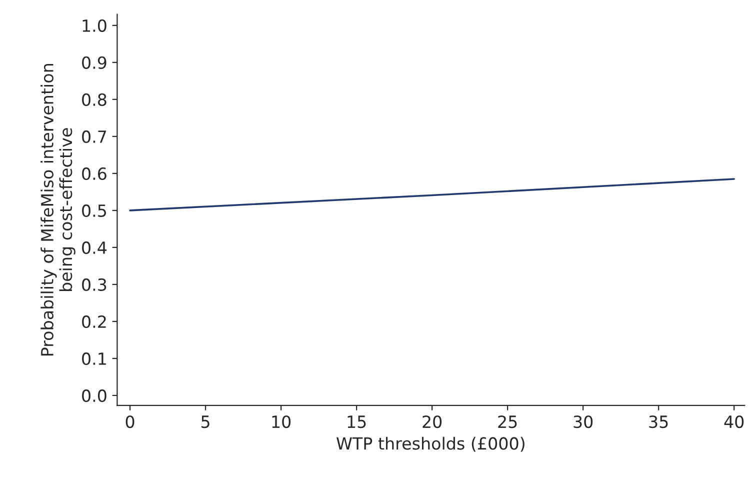 The height and width of the screenshot is (477, 756). What do you see at coordinates (432, 421) in the screenshot?
I see `x-tick-label: 20` at bounding box center [432, 421].